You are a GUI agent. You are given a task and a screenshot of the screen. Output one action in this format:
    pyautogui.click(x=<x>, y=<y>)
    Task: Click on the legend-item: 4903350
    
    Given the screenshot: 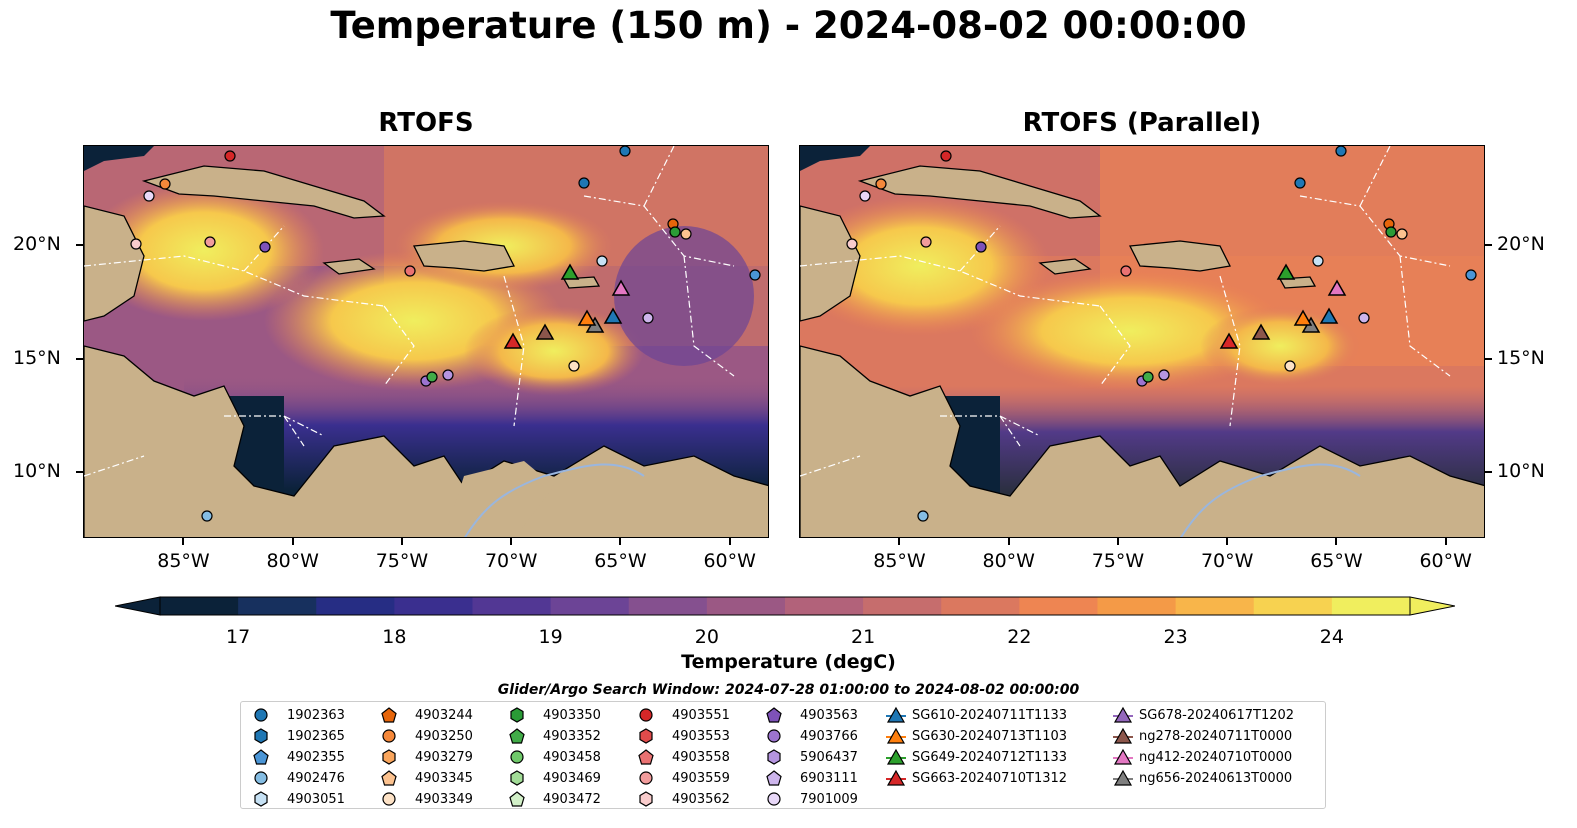 What is the action you would take?
    pyautogui.click(x=554, y=715)
    